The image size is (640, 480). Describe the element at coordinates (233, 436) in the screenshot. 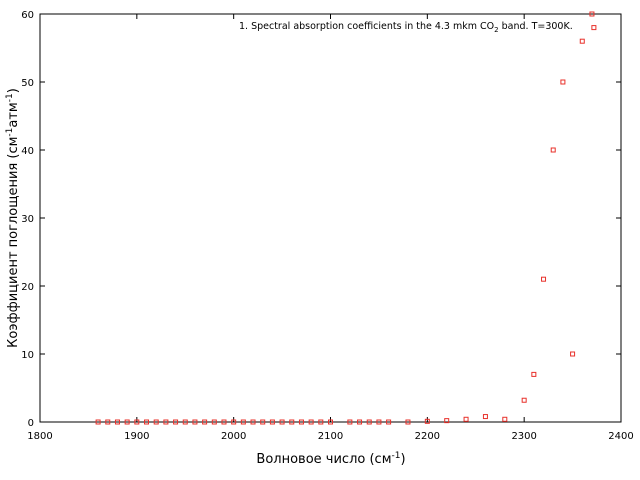

I see `x-tick-label: 2000` at that location.